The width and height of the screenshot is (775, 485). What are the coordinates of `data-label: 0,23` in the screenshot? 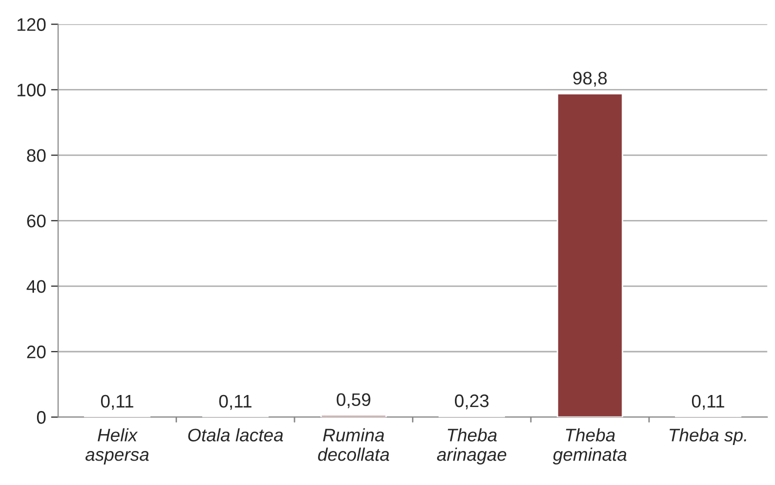 It's located at (471, 402).